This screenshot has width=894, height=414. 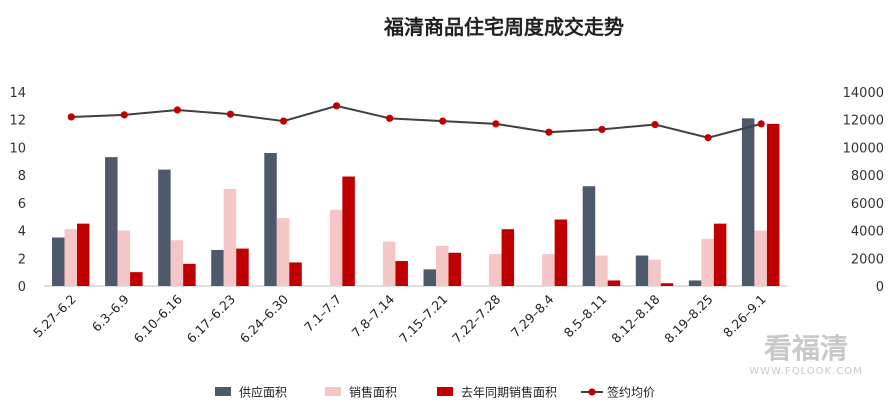 I want to click on y-left-tick-label: 4, so click(x=22, y=232).